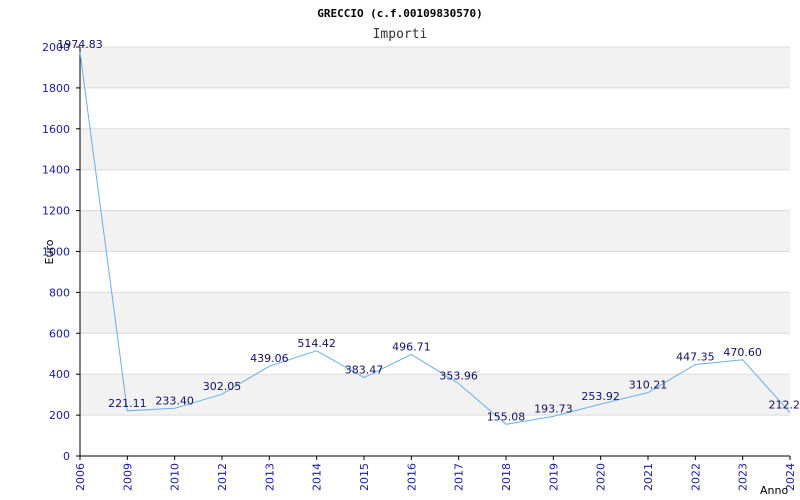 The width and height of the screenshot is (800, 500). I want to click on y-tick-label: 0, so click(66, 456).